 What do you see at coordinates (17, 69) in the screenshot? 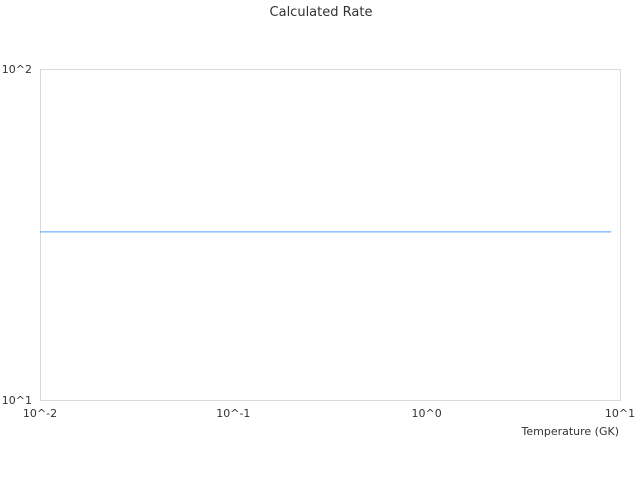
I see `y-tick-label: 10^2` at bounding box center [17, 69].